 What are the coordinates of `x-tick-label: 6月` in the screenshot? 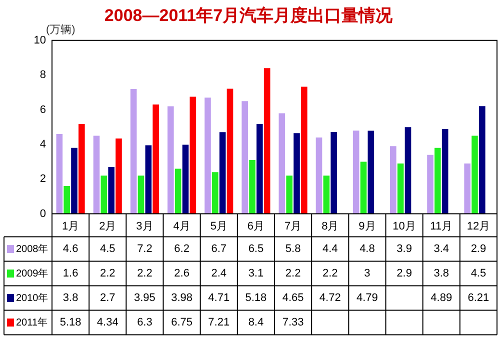 It's located at (256, 226).